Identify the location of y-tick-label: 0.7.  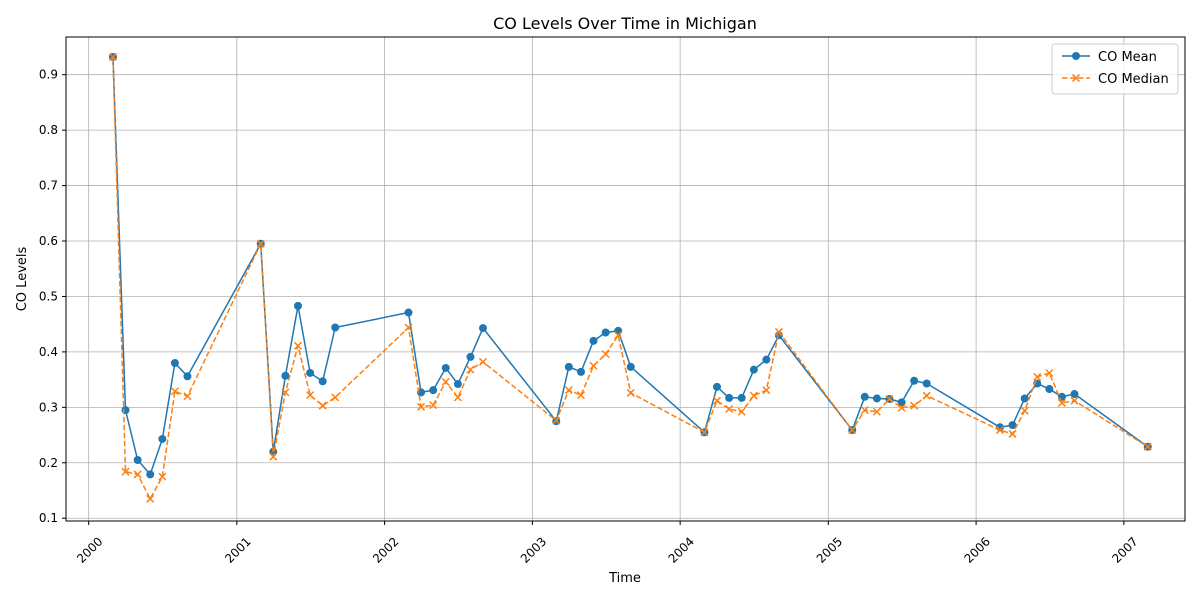
(48, 186).